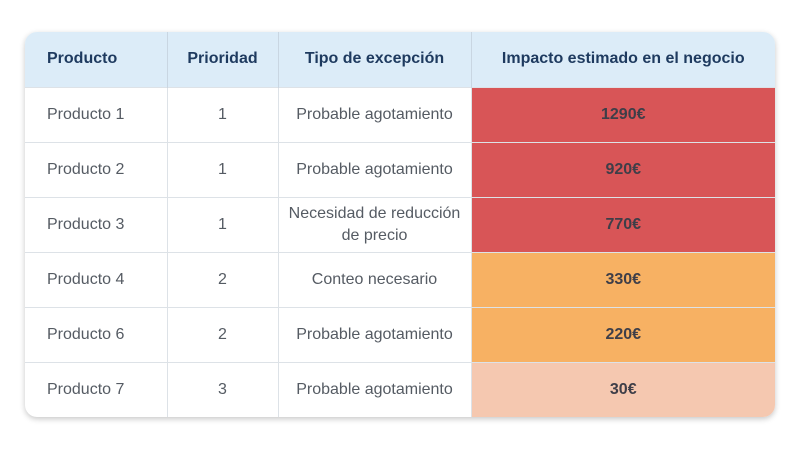 This screenshot has height=450, width=800. What do you see at coordinates (623, 389) in the screenshot?
I see `cell-impacto: 30€` at bounding box center [623, 389].